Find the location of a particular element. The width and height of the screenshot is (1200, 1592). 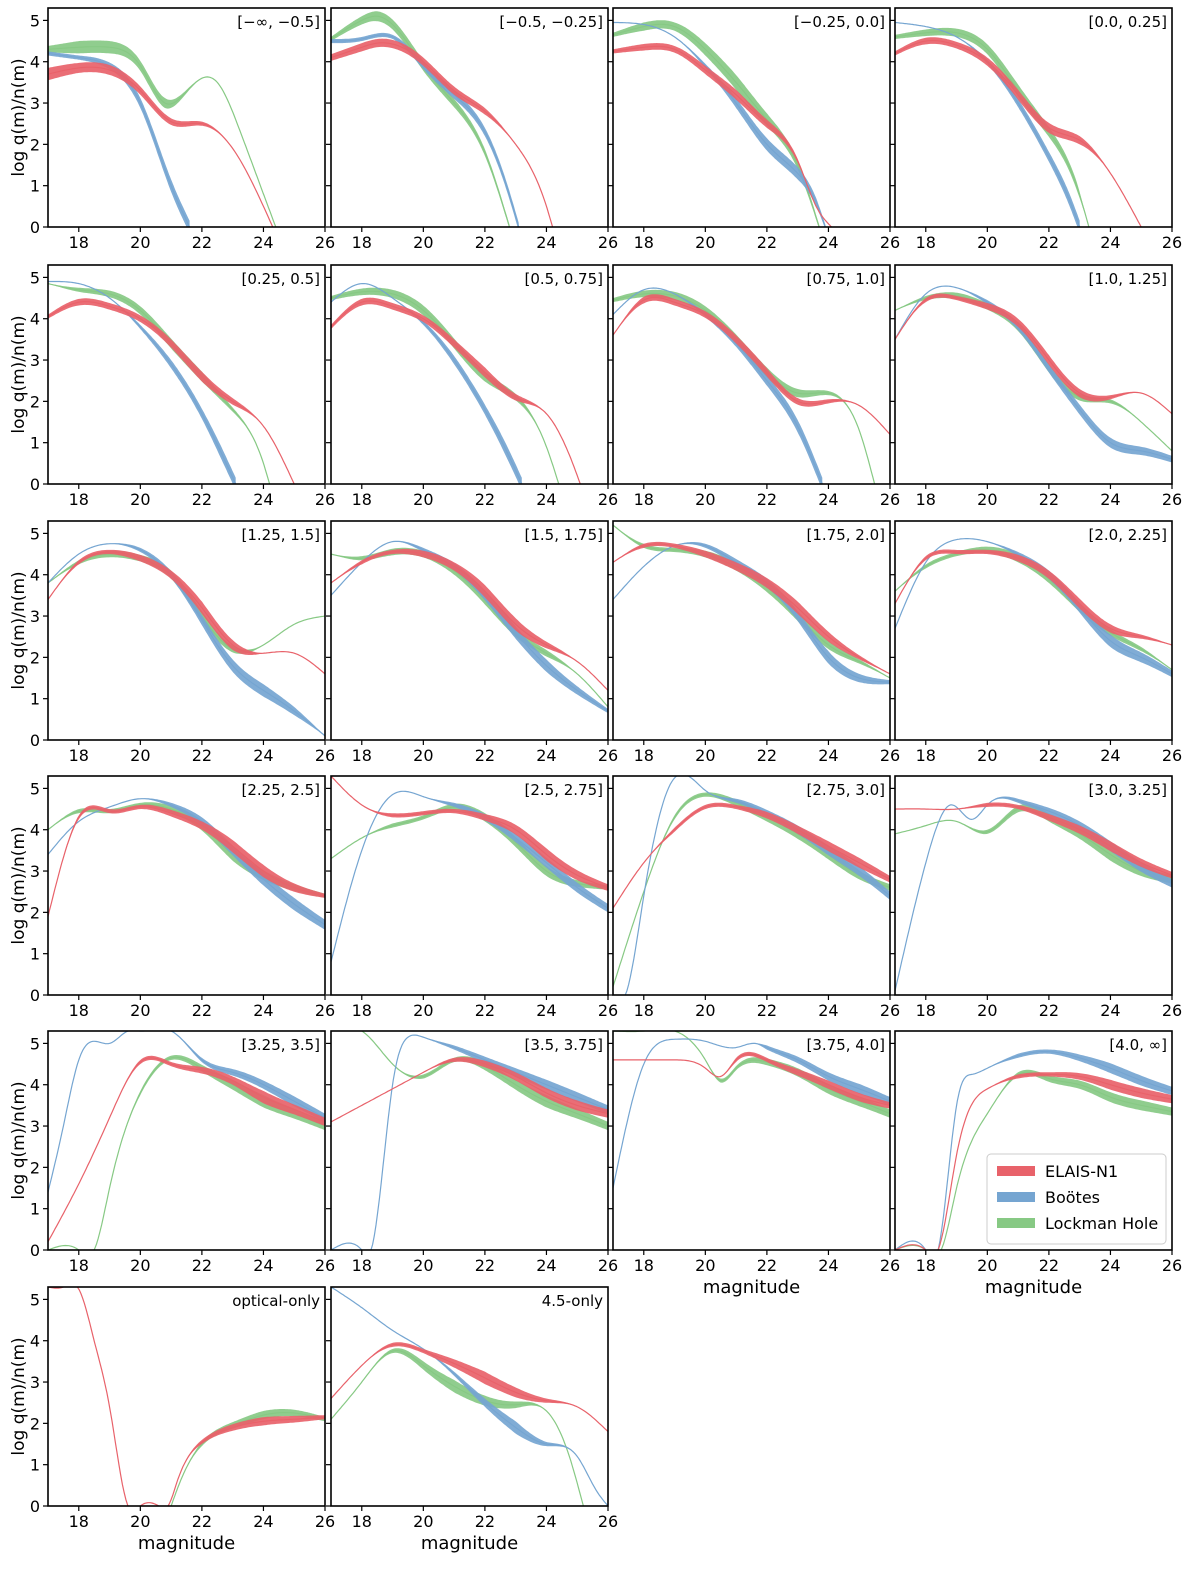

panel-label: 4.5-only is located at coordinates (572, 1301).